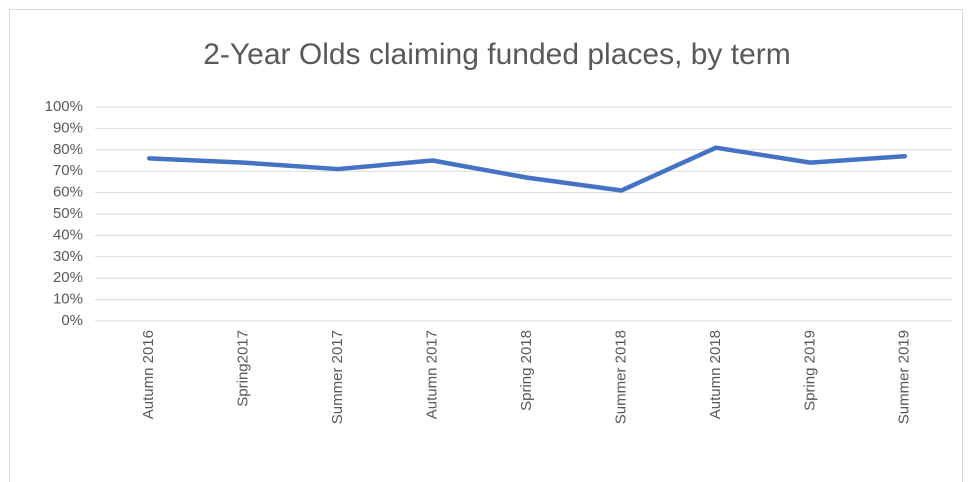 This screenshot has height=482, width=973. Describe the element at coordinates (904, 377) in the screenshot. I see `x-tick-label: Summer 2019` at that location.